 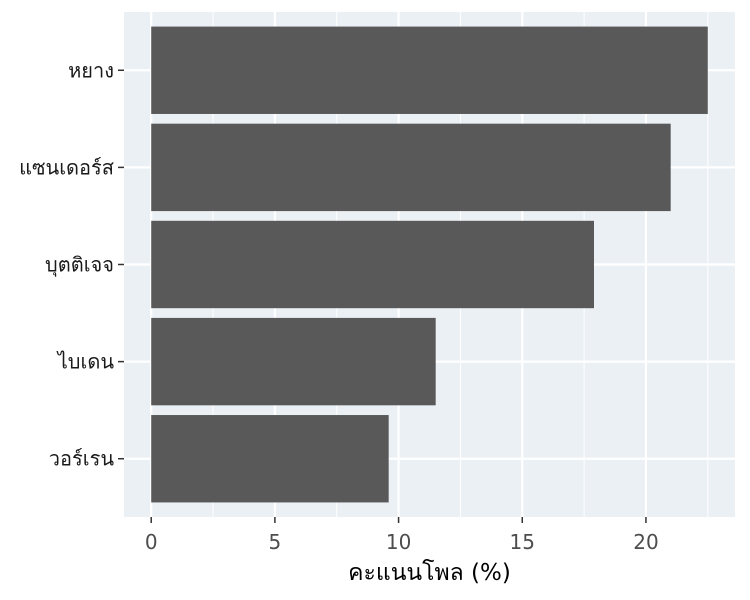 I want to click on y-tick-label: ไบเดน, so click(x=85, y=362).